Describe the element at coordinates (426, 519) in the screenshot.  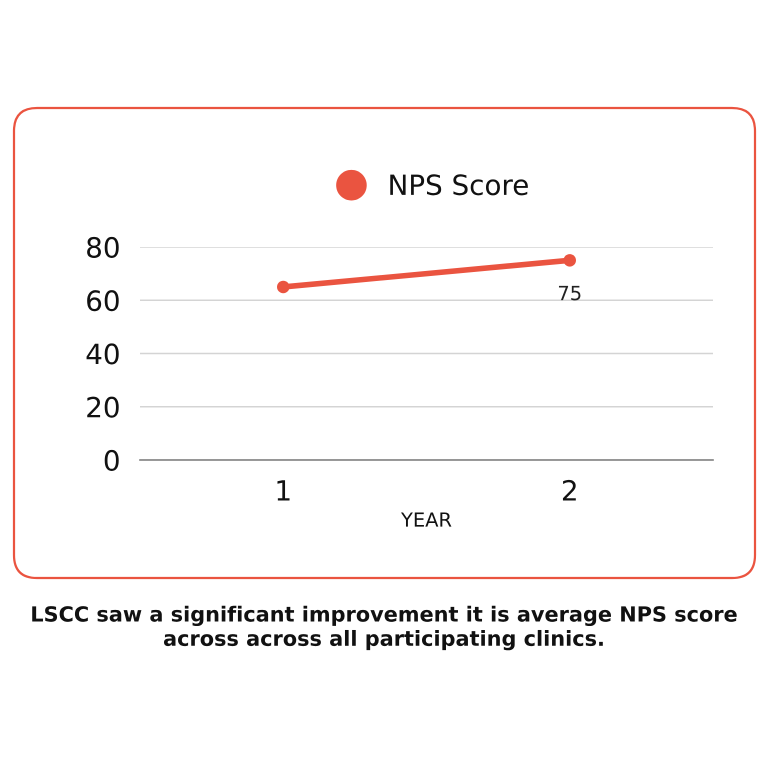
I see `x-axis-title: YEAR` at that location.